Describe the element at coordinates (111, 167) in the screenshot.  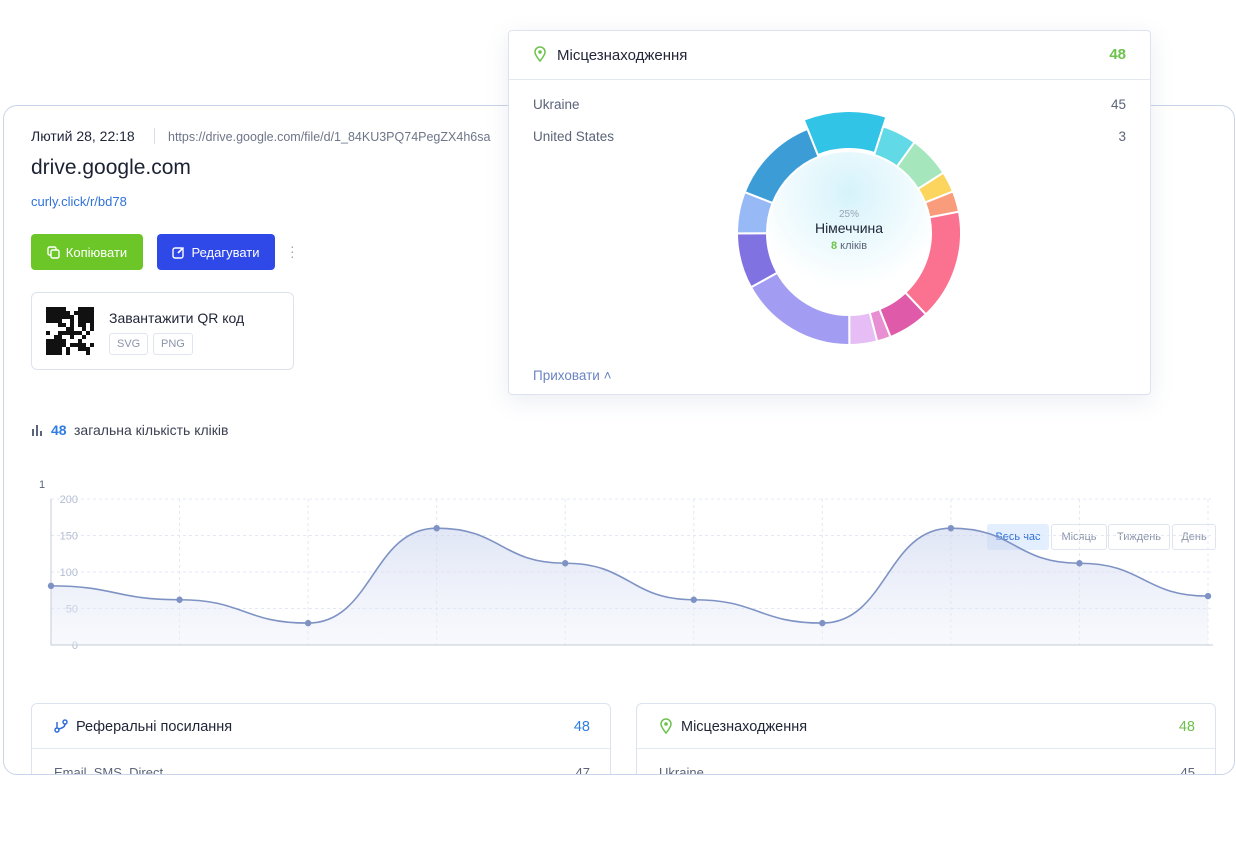
I see `link-title: drive.google.com` at that location.